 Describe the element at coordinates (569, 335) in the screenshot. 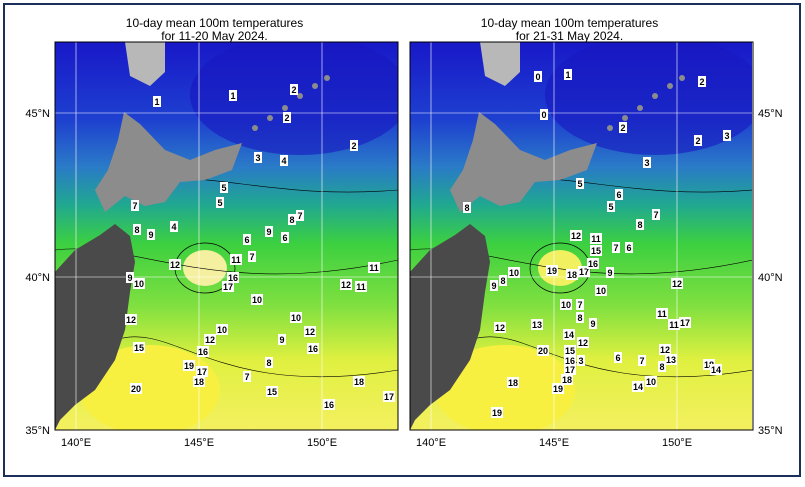

I see `contour-label: 14` at that location.